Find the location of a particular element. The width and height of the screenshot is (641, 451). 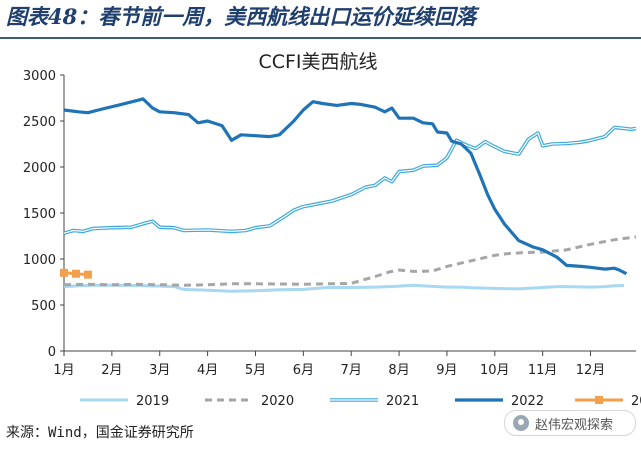

x-tick-label: 4月 is located at coordinates (207, 370).